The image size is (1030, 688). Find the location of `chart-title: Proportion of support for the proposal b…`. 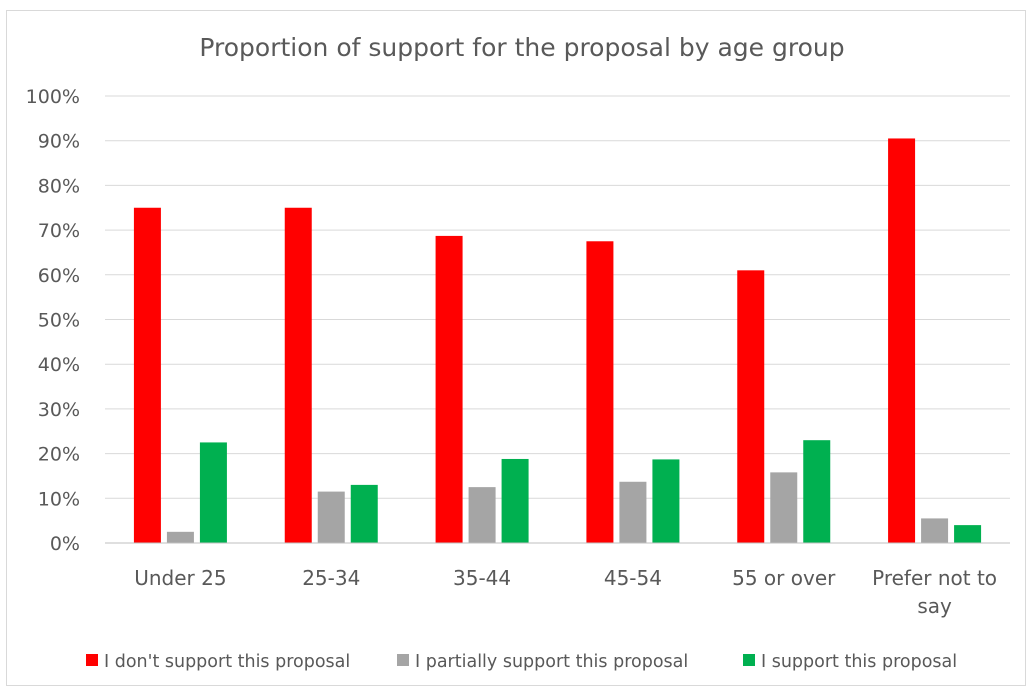

chart-title: Proportion of support for the proposal b… is located at coordinates (521, 47).